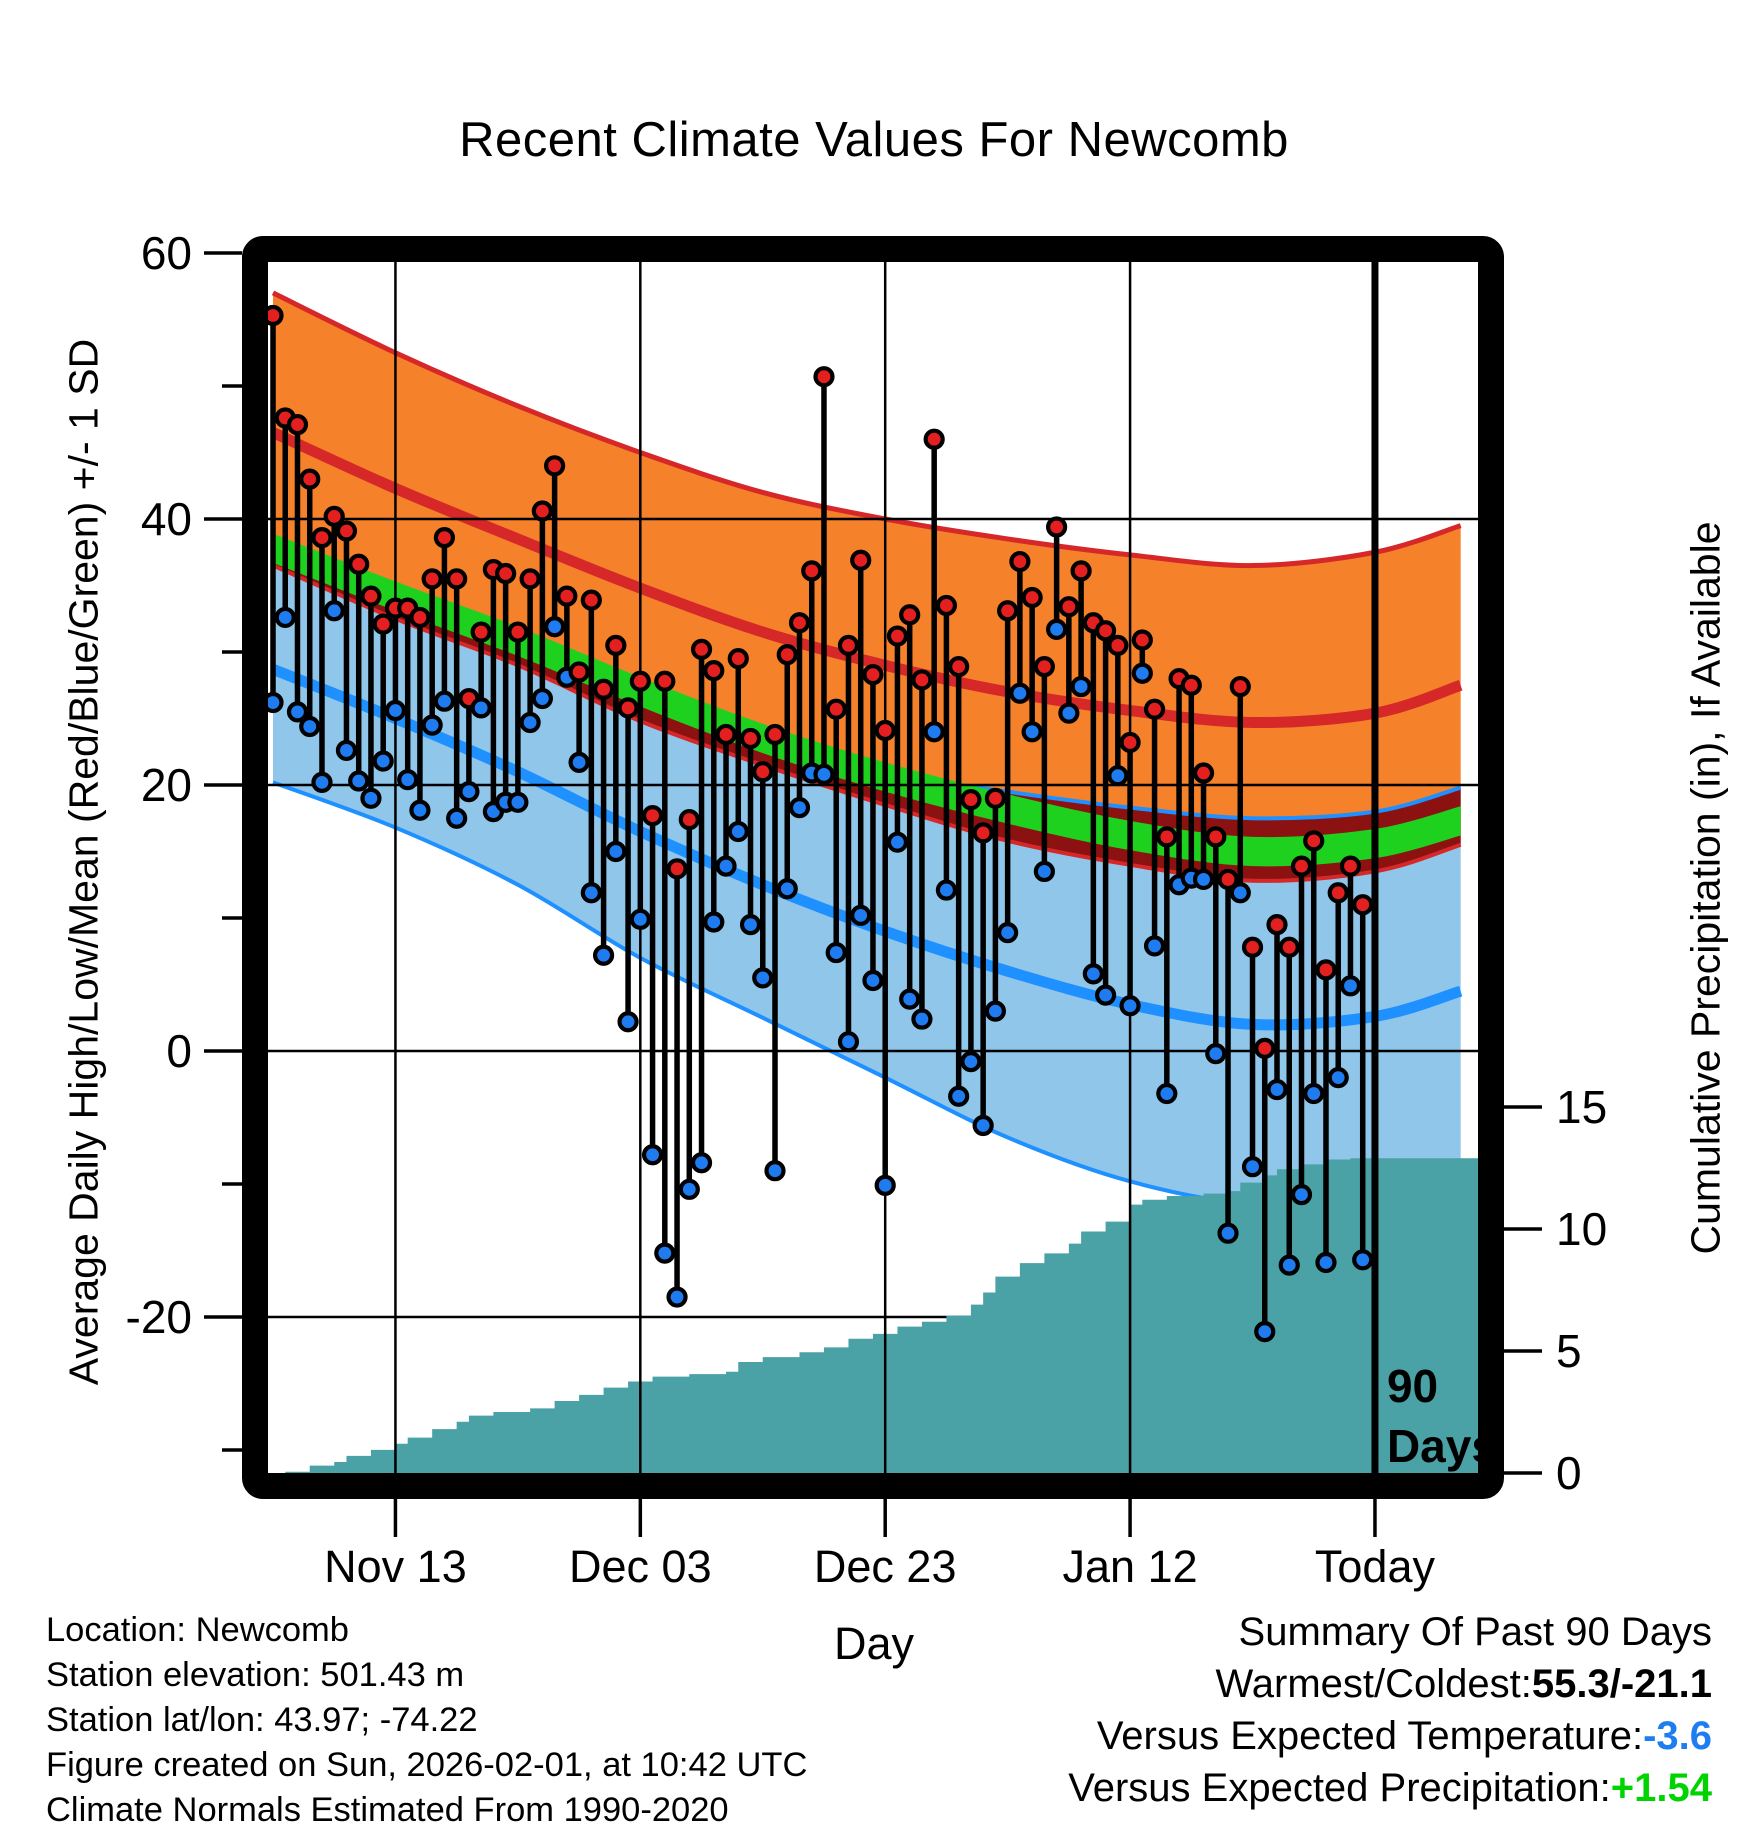  What do you see at coordinates (197, 1630) in the screenshot?
I see `station-location: Location: Newcomb` at bounding box center [197, 1630].